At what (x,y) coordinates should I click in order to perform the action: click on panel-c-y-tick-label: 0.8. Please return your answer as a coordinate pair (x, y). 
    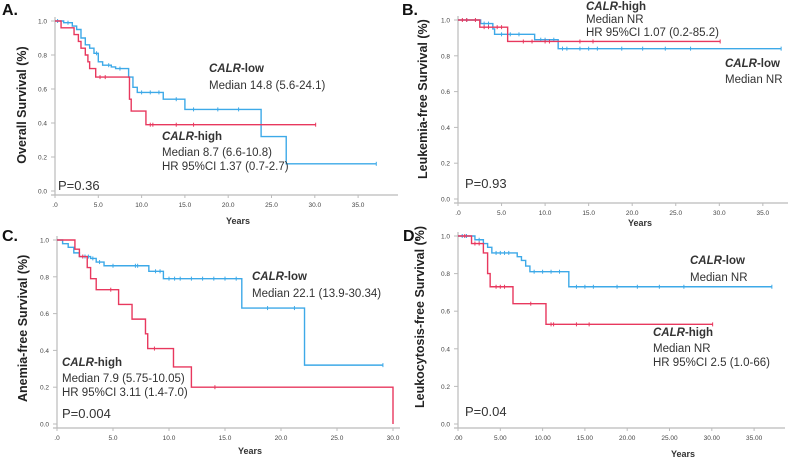
    Looking at the image, I should click on (44, 277).